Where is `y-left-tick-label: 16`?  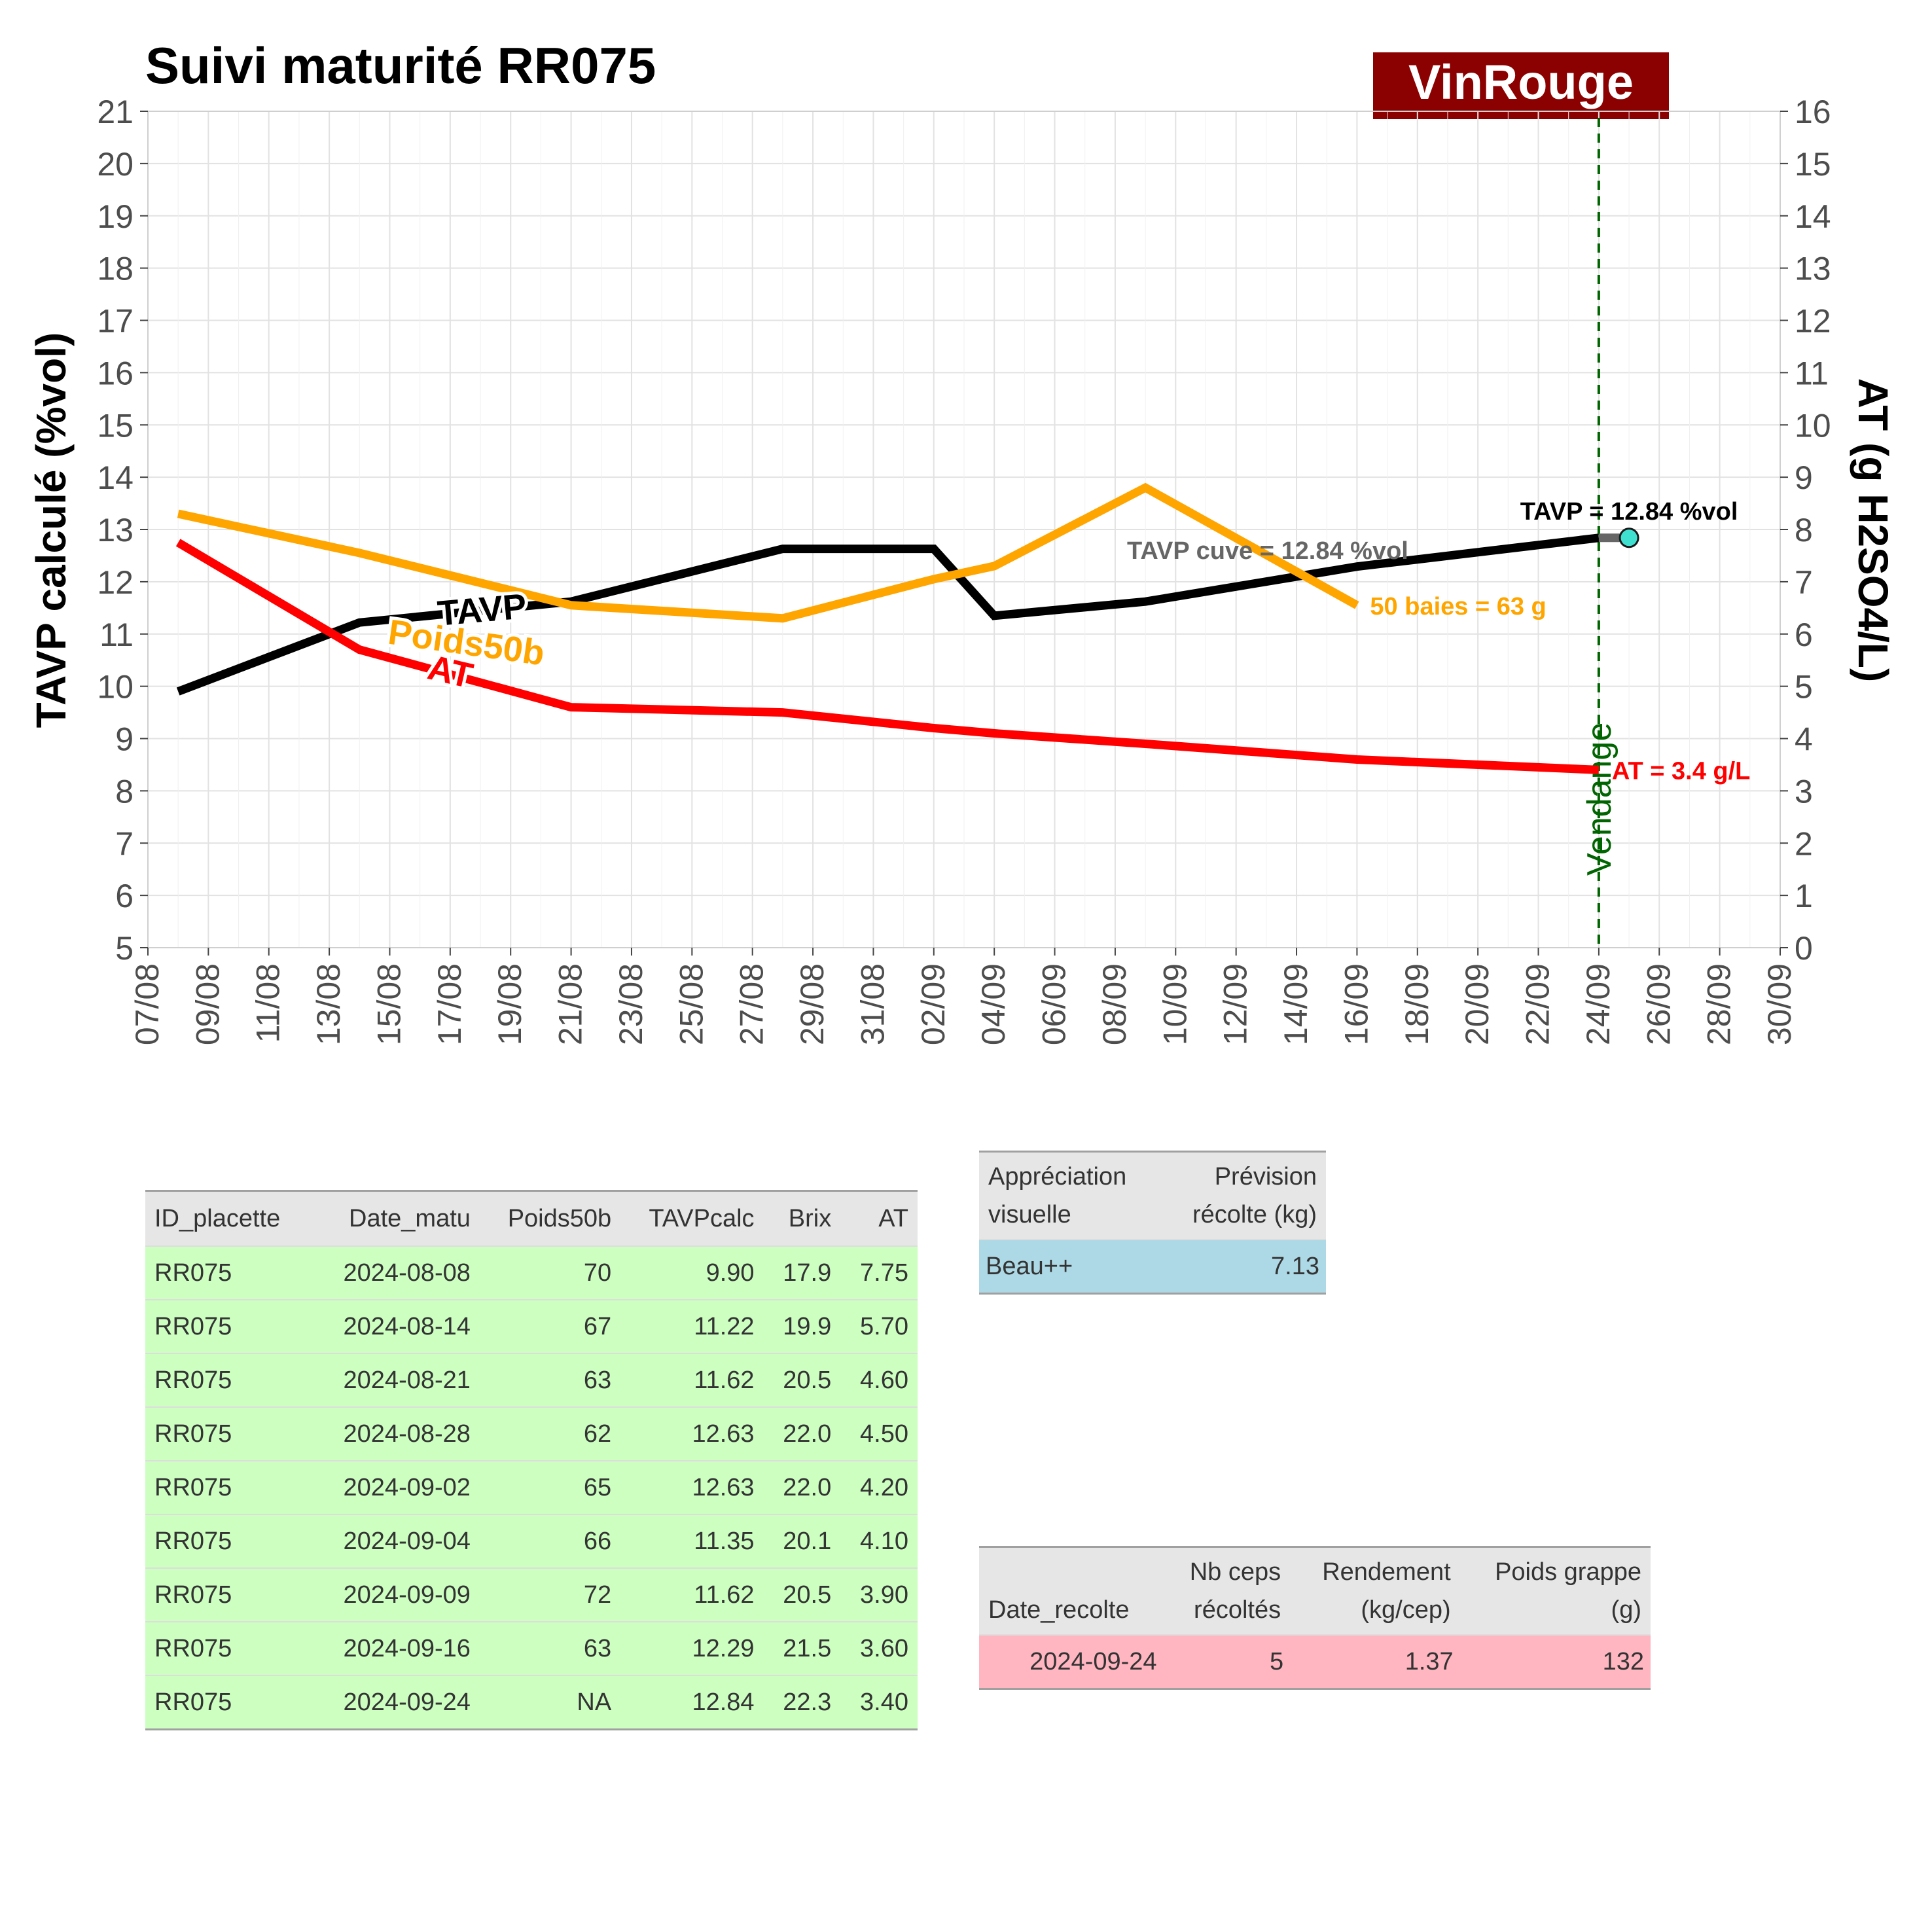
y-left-tick-label: 16 is located at coordinates (115, 373).